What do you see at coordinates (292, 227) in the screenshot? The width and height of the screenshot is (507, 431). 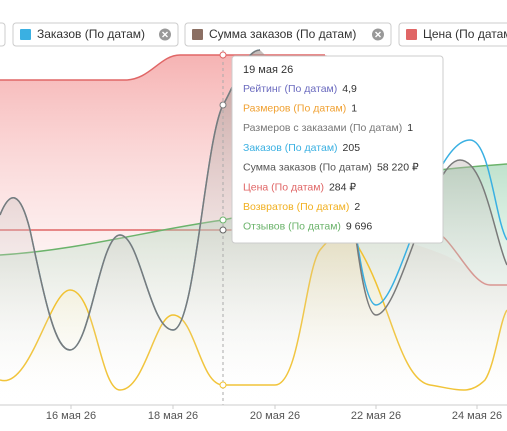 I see `tooltip-label: Отзывов (По датам)` at bounding box center [292, 227].